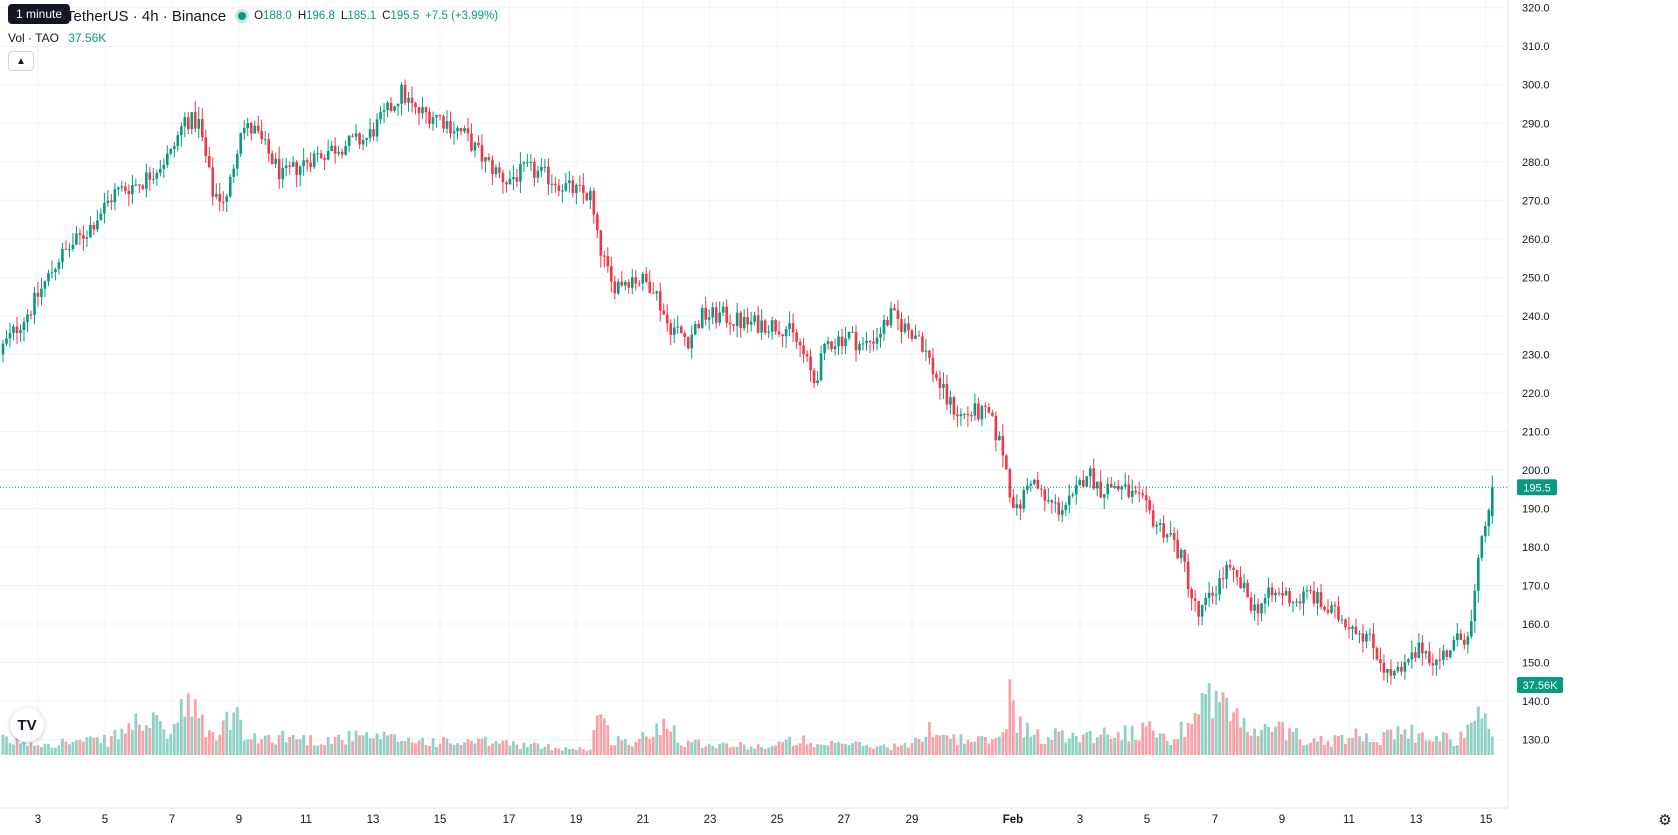 This screenshot has height=835, width=1678. What do you see at coordinates (27, 725) in the screenshot?
I see `tradingview-logo: TV` at bounding box center [27, 725].